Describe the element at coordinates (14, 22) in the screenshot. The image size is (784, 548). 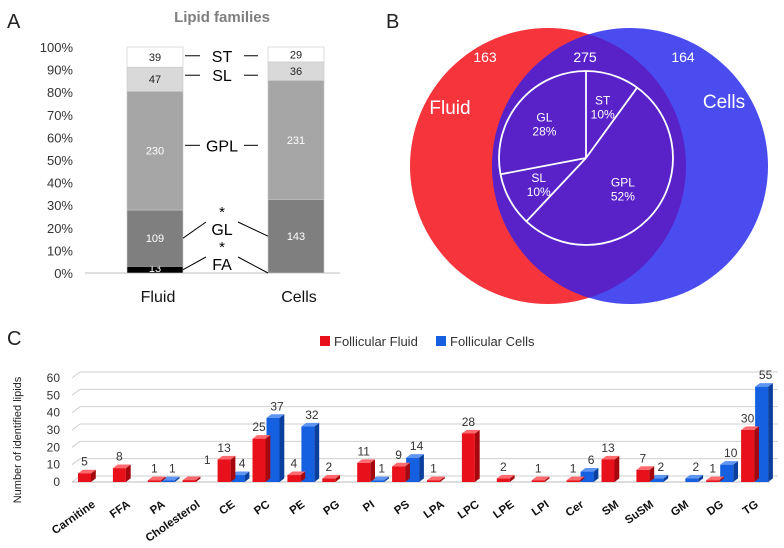
I see `panel-letter-a: A` at that location.